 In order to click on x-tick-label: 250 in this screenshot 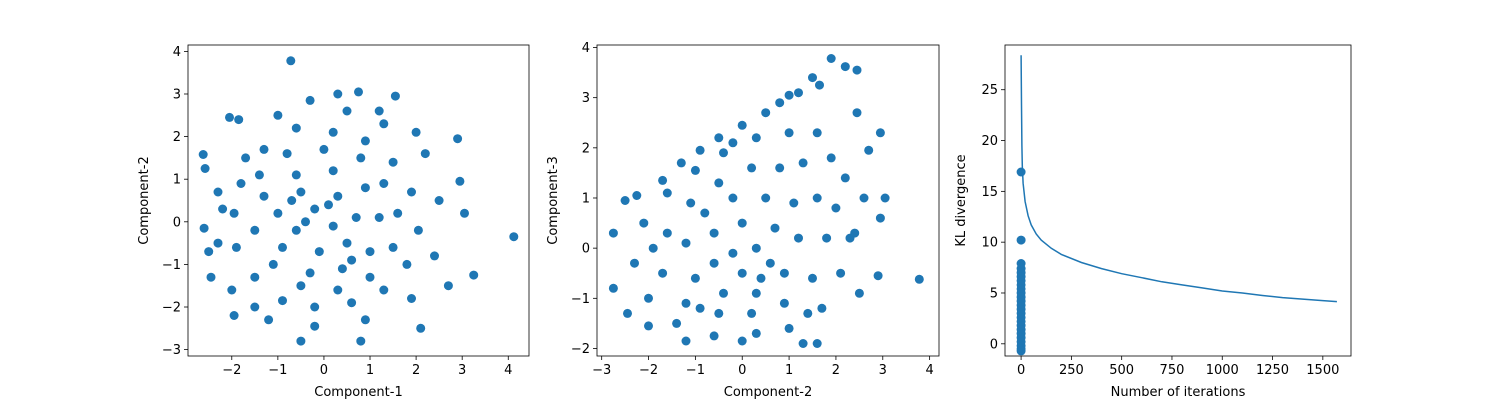, I will do `click(1071, 370)`.